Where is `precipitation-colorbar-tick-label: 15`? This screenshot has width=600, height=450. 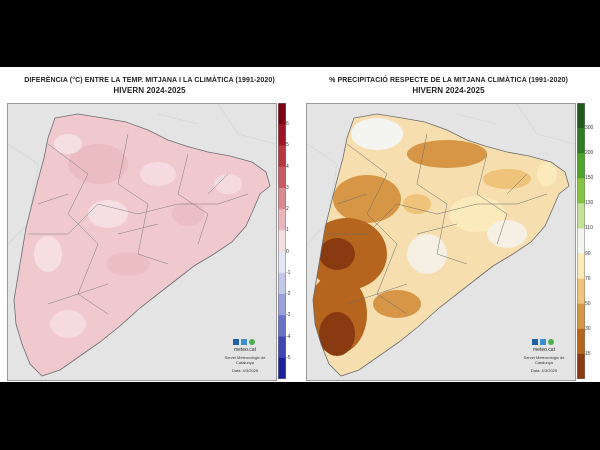
precipitation-colorbar-tick-label: 15 is located at coordinates (588, 353).